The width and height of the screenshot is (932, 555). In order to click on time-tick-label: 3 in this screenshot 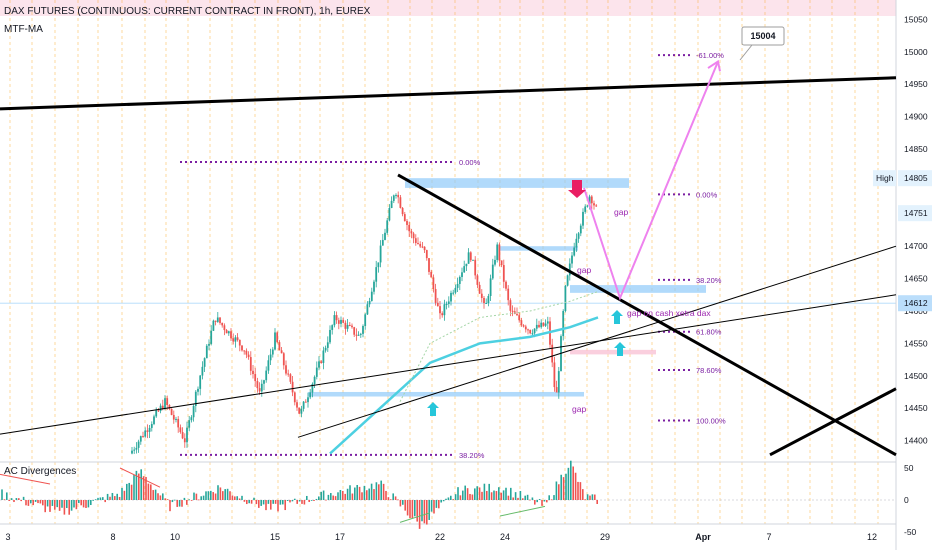, I will do `click(7, 537)`.